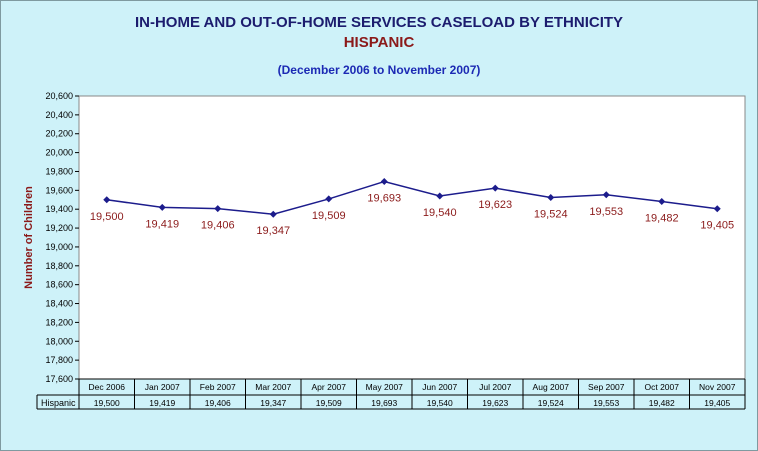  I want to click on x-category-label: May 2007, so click(385, 387).